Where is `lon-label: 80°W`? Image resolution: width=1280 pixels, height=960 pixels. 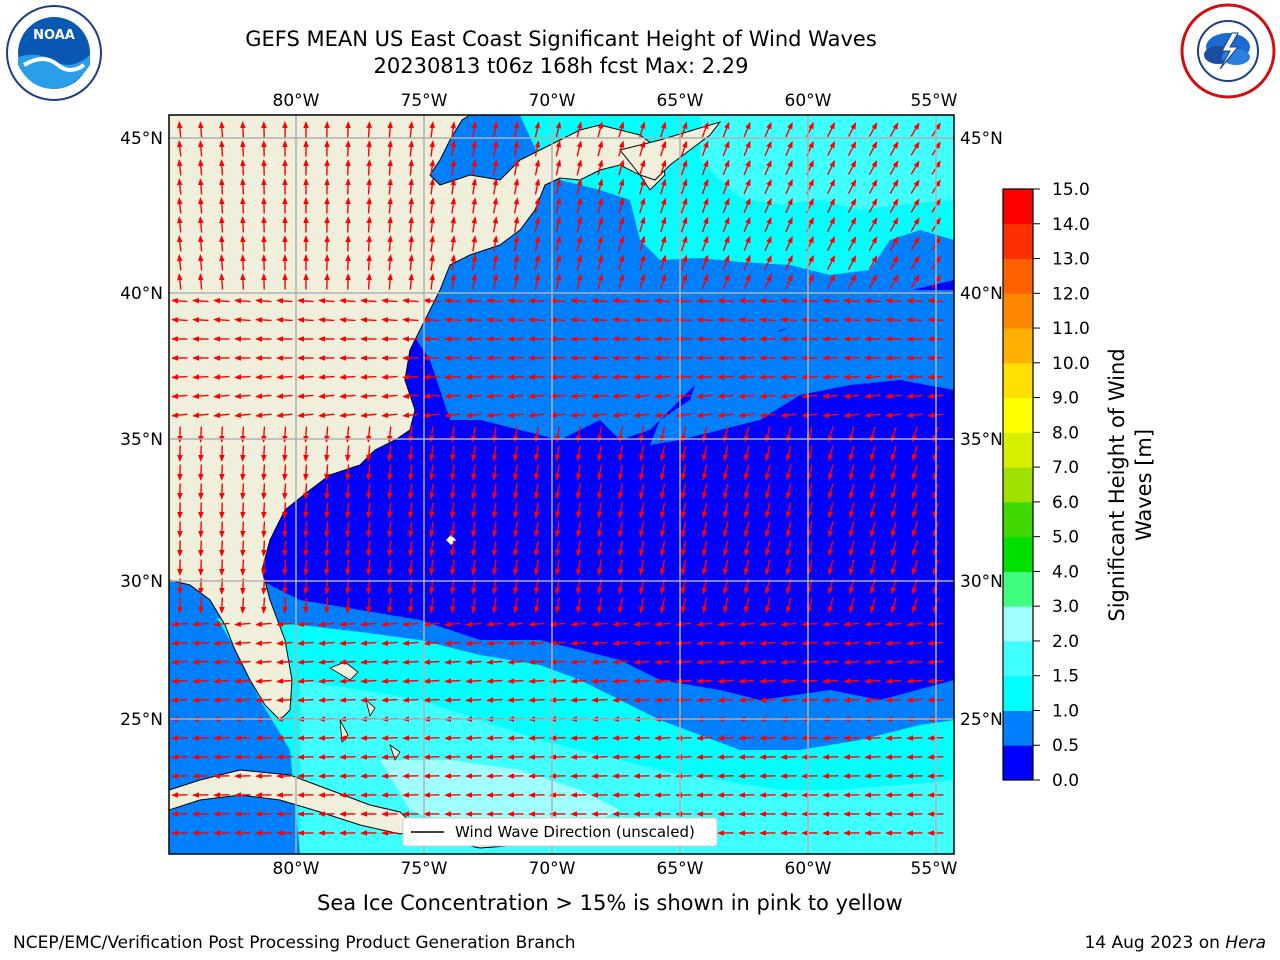 lon-label: 80°W is located at coordinates (296, 869).